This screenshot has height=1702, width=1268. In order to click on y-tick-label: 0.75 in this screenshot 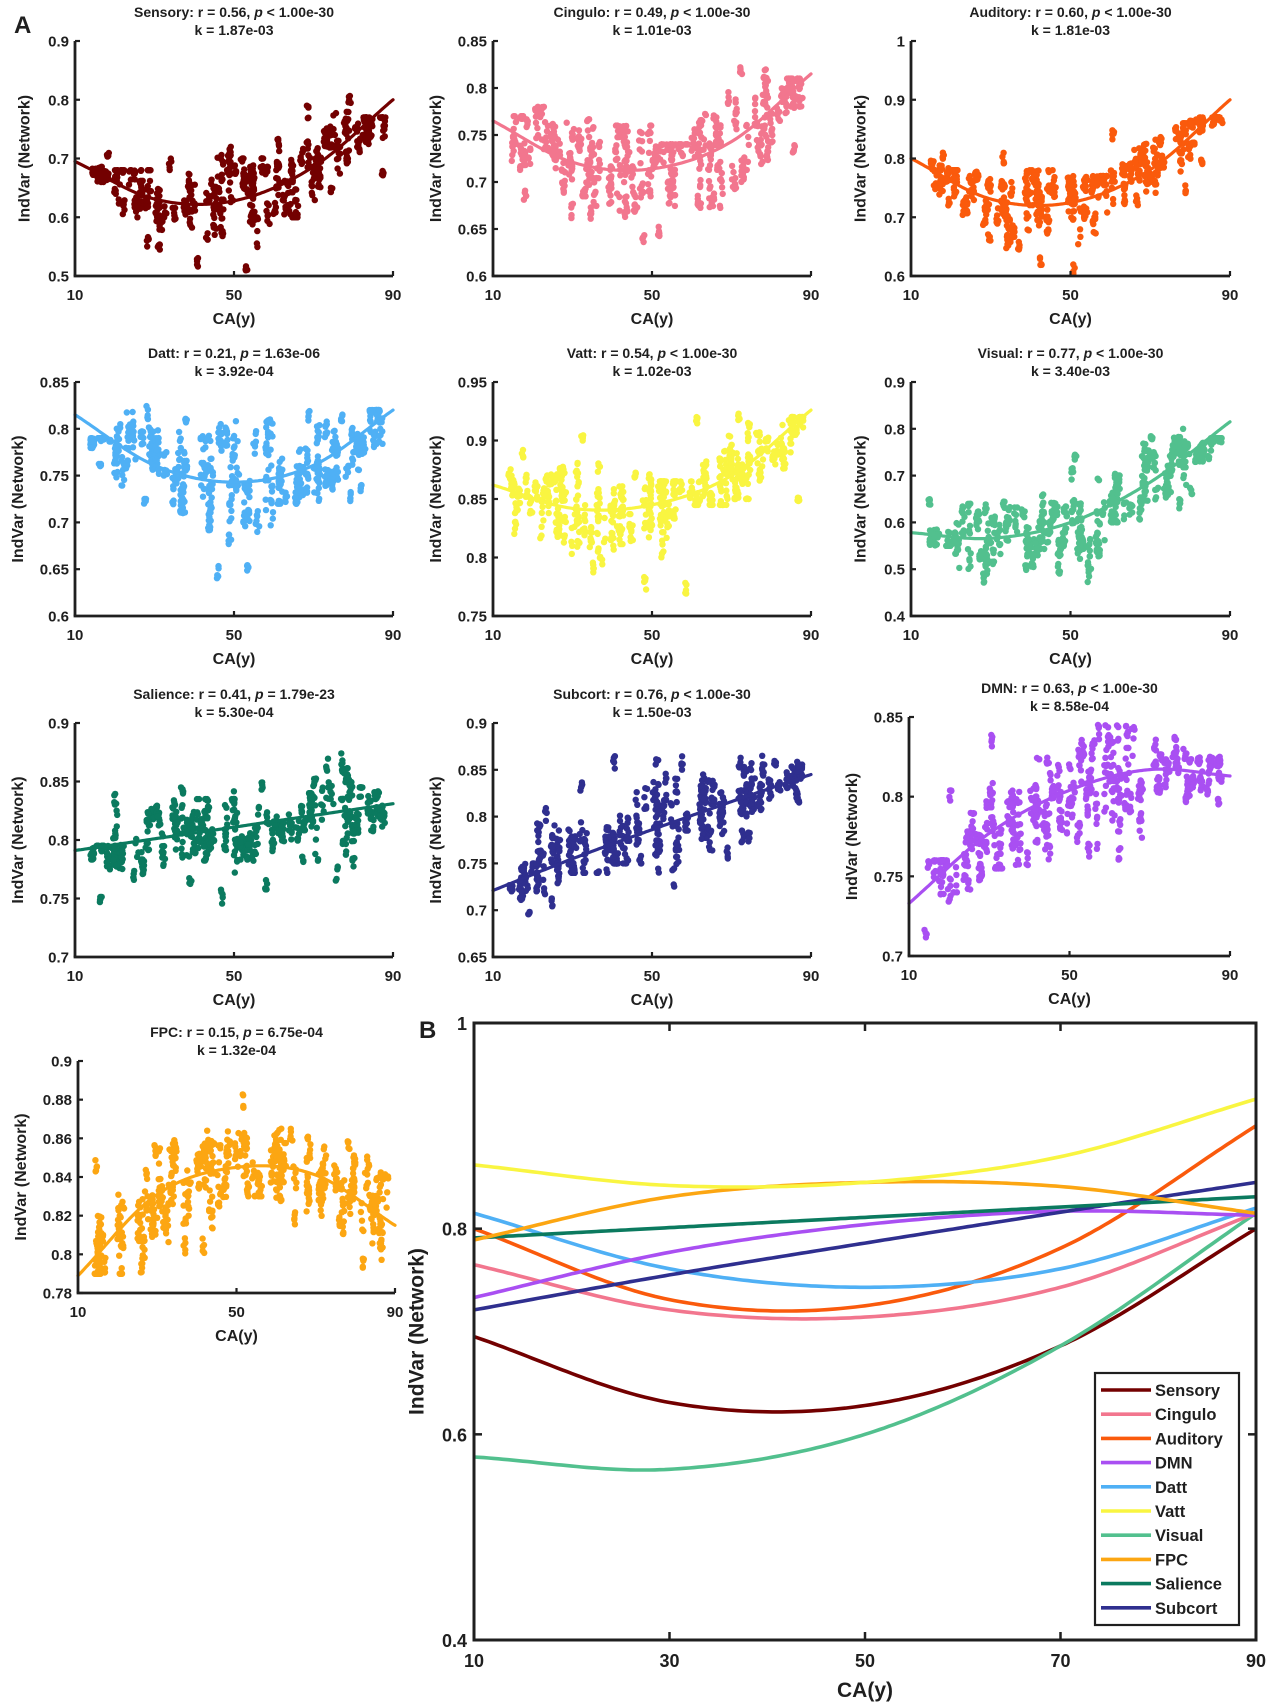, I will do `click(472, 617)`.